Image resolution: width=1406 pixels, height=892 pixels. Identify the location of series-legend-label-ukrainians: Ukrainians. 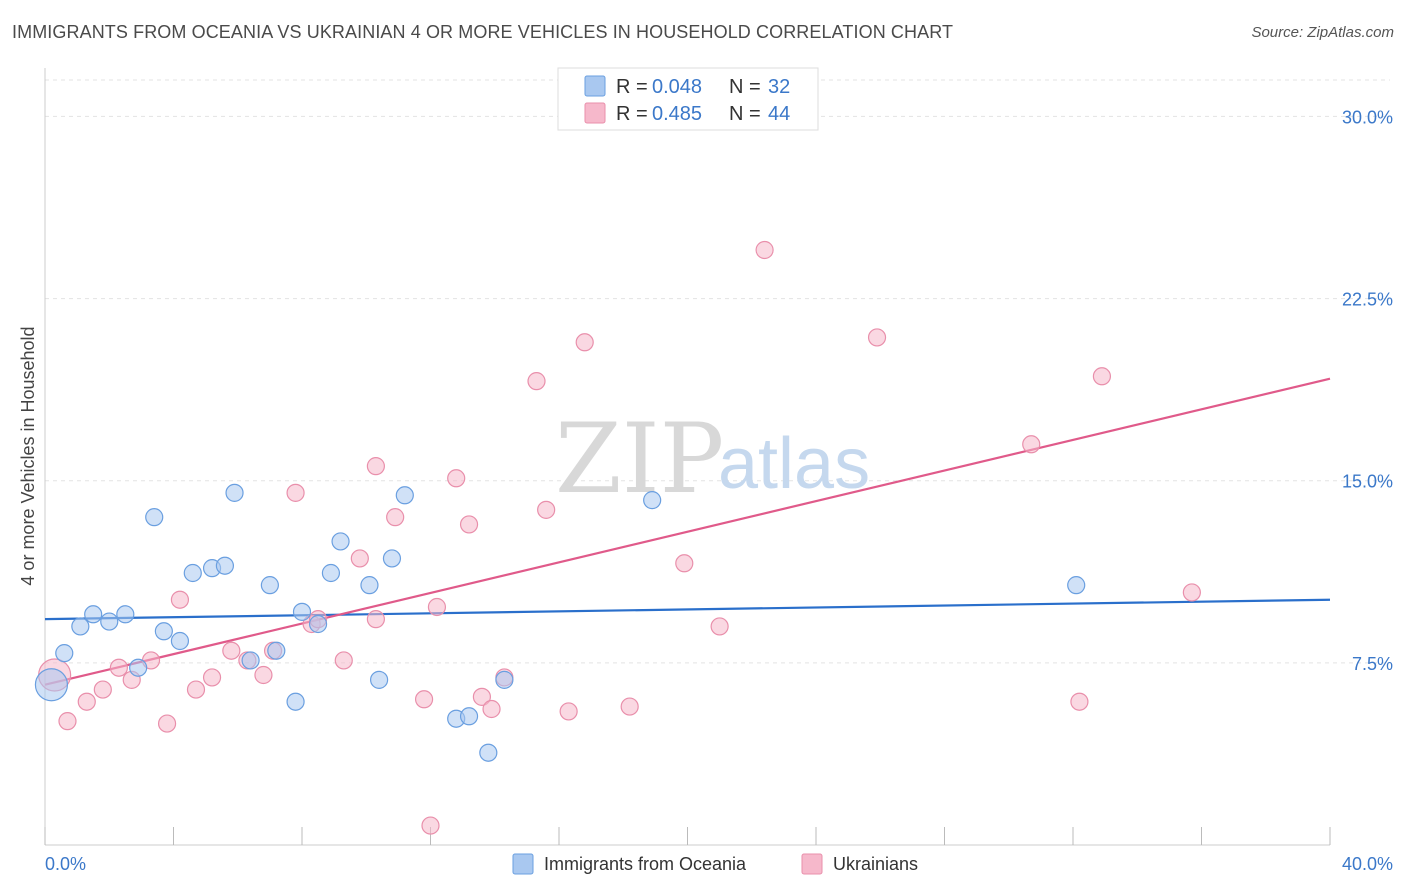
(875, 864).